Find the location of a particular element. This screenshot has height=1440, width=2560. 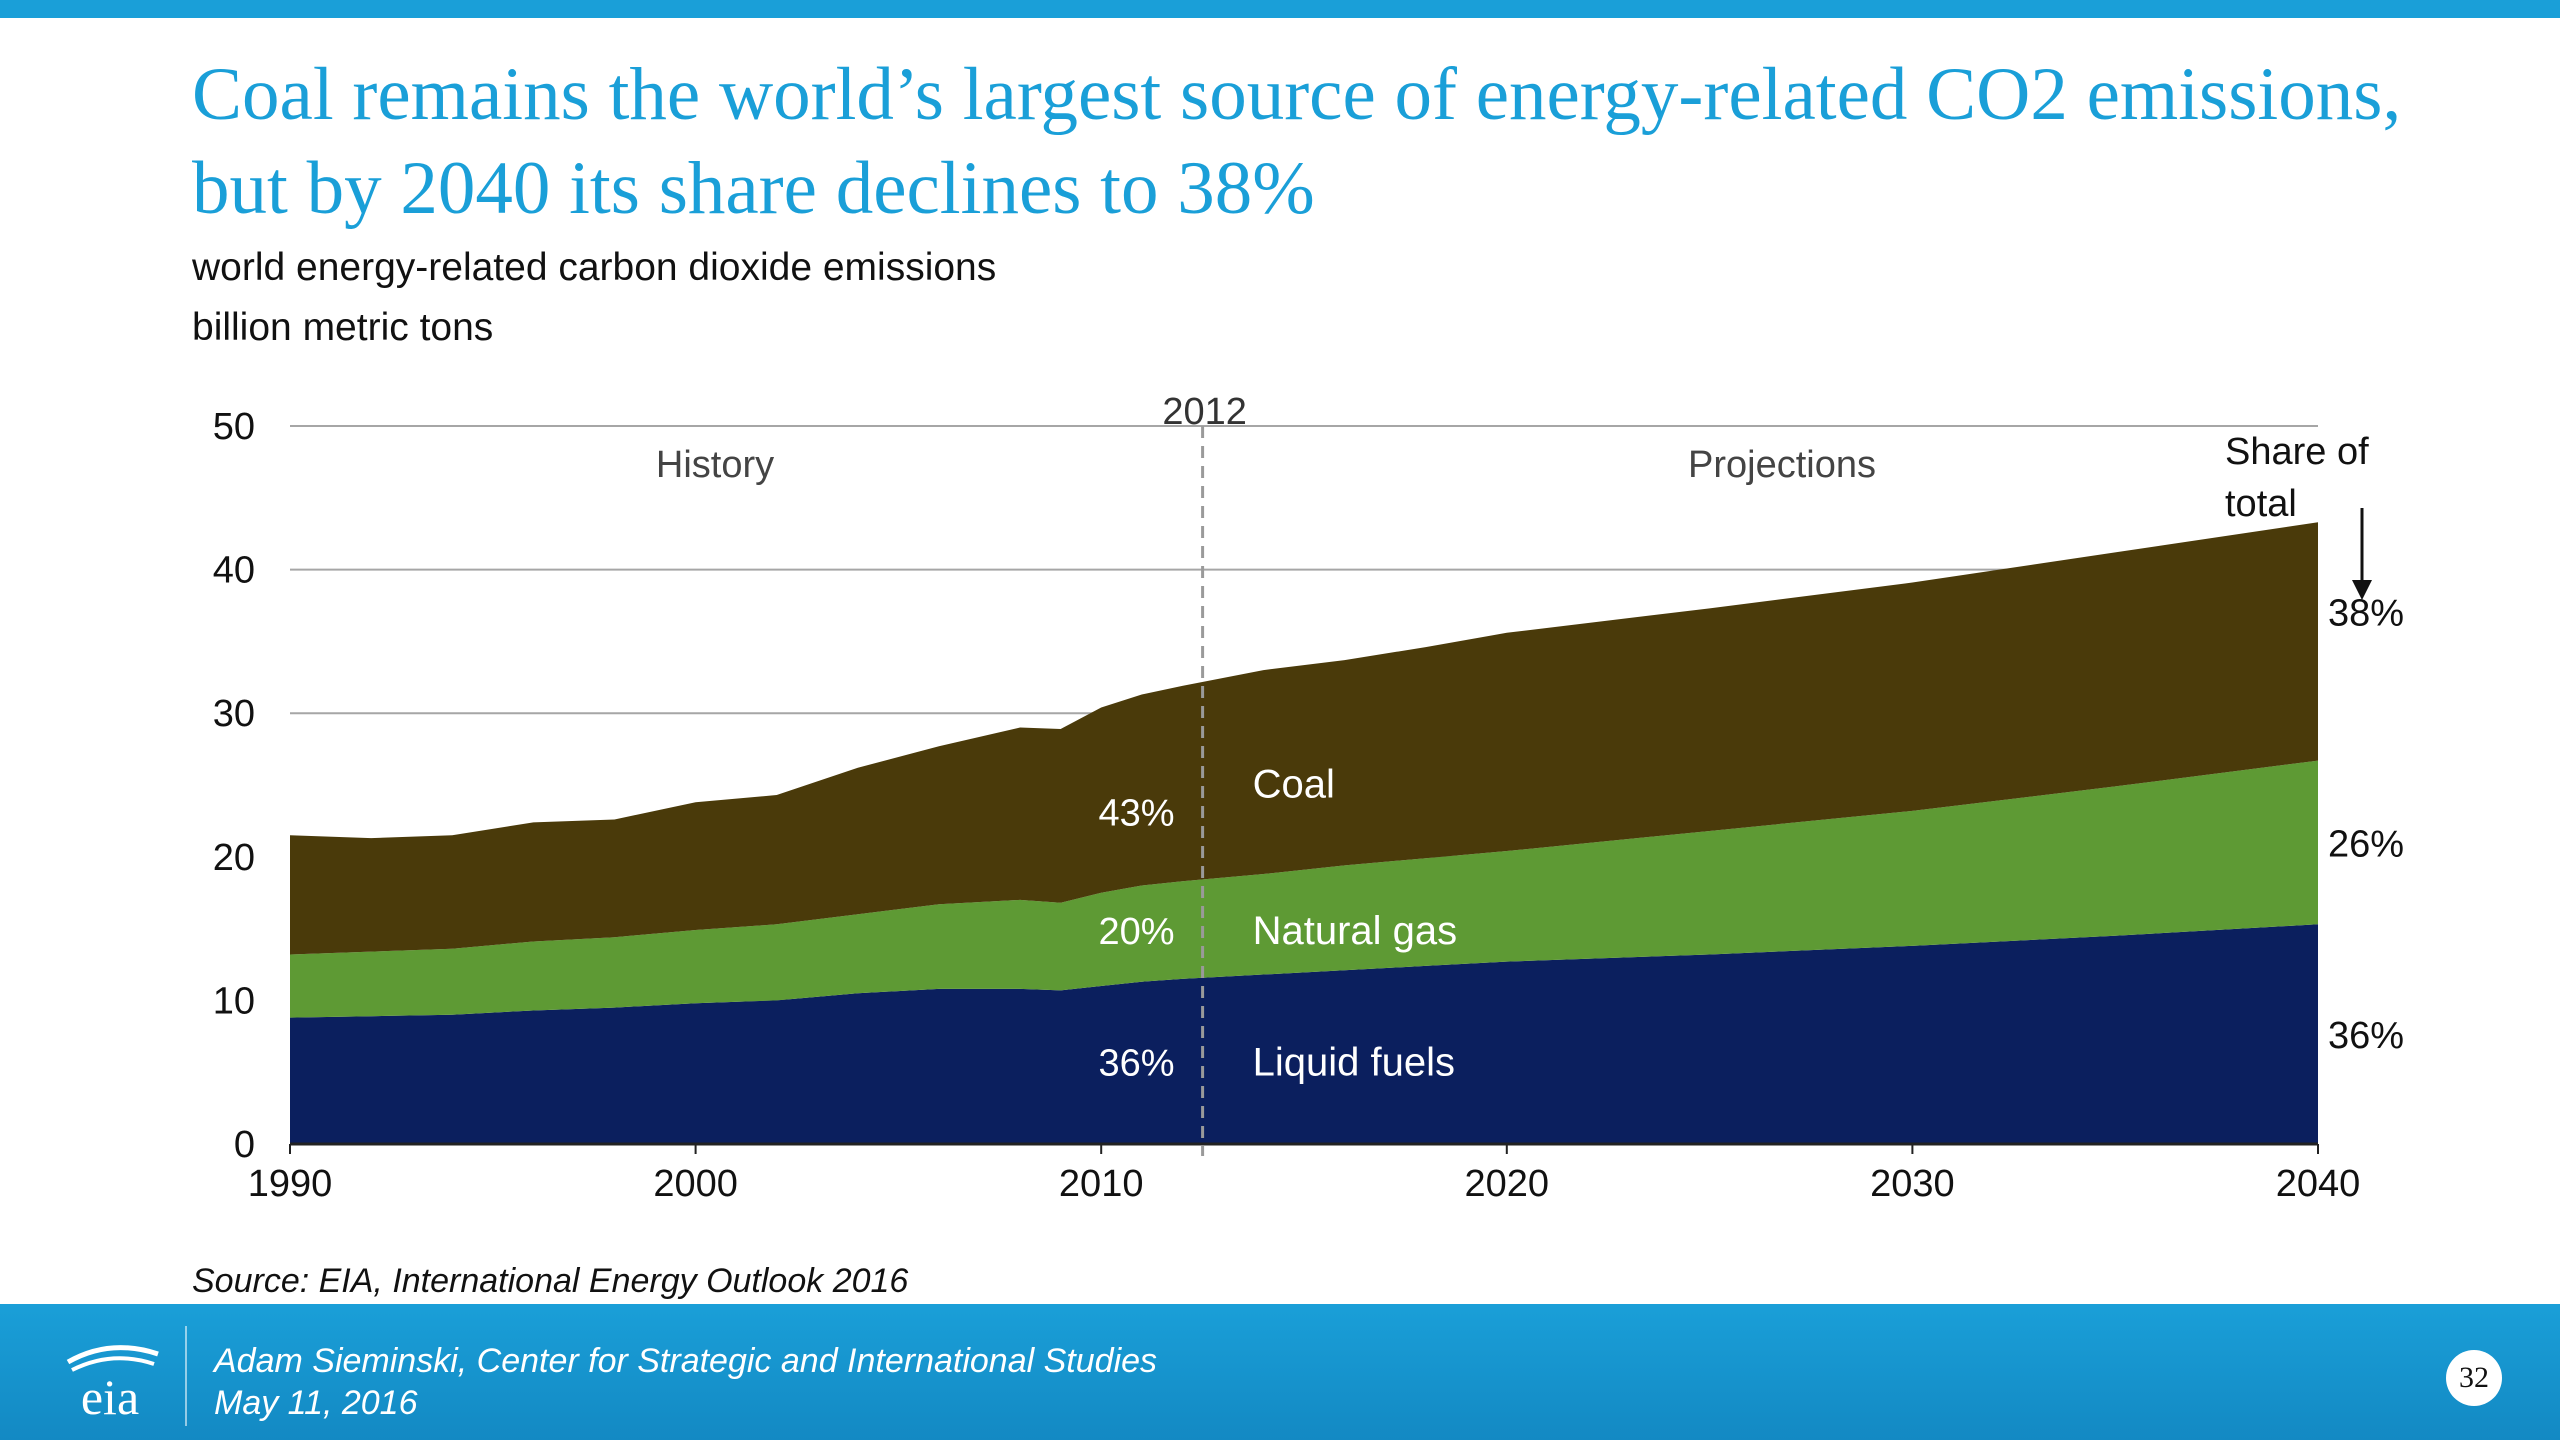

subtitle-units: billion metric tons is located at coordinates (343, 327).